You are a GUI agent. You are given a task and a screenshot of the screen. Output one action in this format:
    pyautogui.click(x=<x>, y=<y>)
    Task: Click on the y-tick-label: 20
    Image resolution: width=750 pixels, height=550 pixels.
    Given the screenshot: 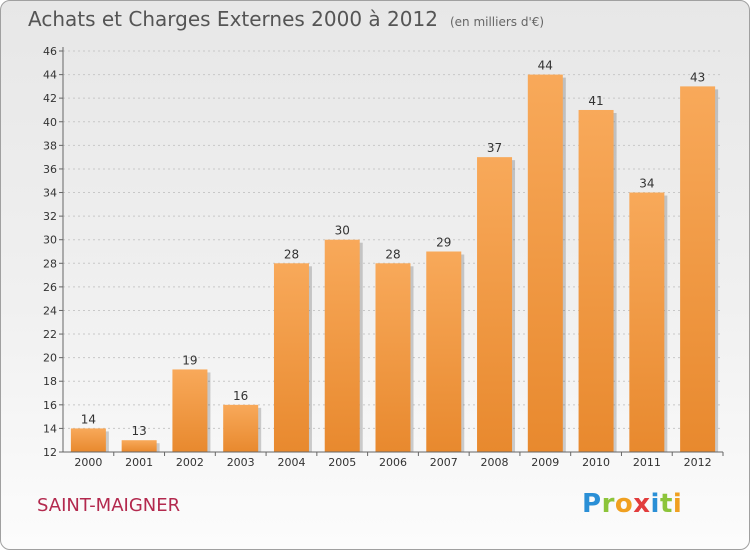 What is the action you would take?
    pyautogui.click(x=50, y=358)
    